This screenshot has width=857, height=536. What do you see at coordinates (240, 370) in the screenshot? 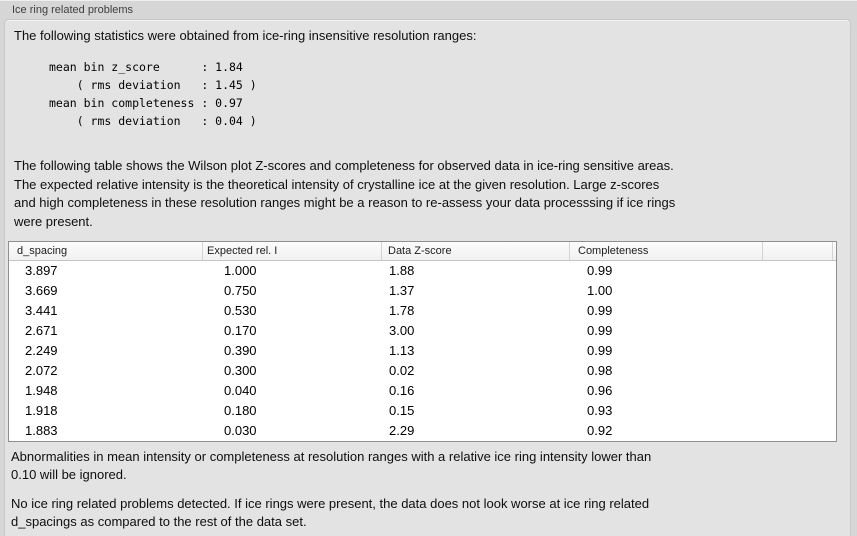
I see `cell-expected-rel-i: 0.300` at bounding box center [240, 370].